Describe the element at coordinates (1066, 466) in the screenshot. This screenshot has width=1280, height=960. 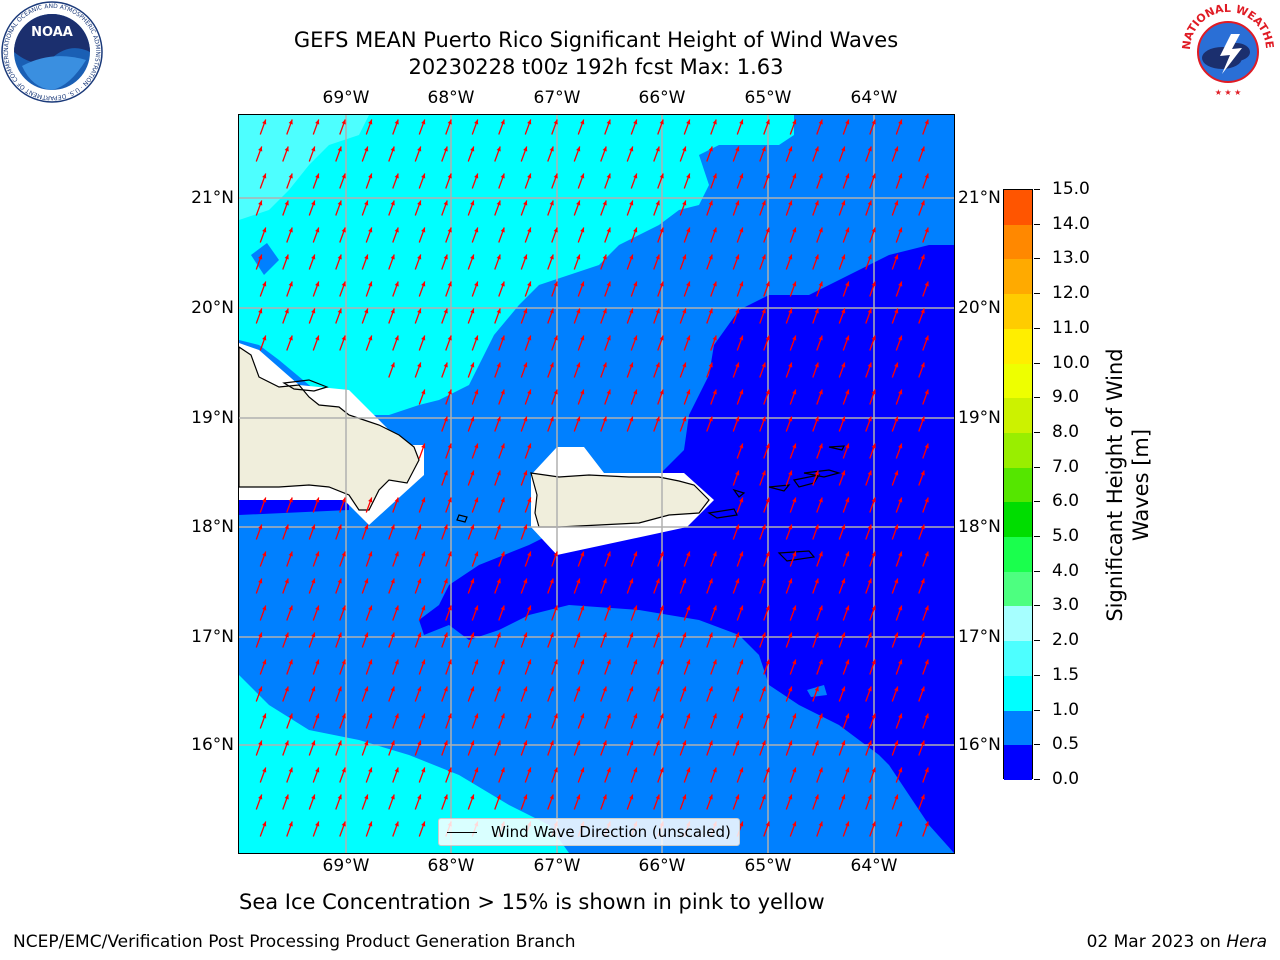
I see `colorbar-tick-label: 7.0` at that location.